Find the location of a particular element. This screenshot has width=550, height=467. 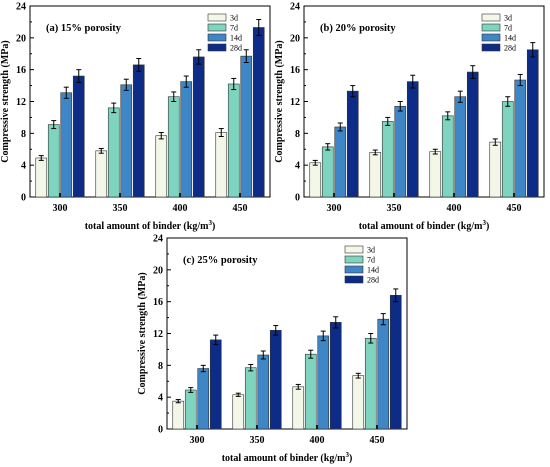

y-tick-label: 16 is located at coordinates (295, 70).